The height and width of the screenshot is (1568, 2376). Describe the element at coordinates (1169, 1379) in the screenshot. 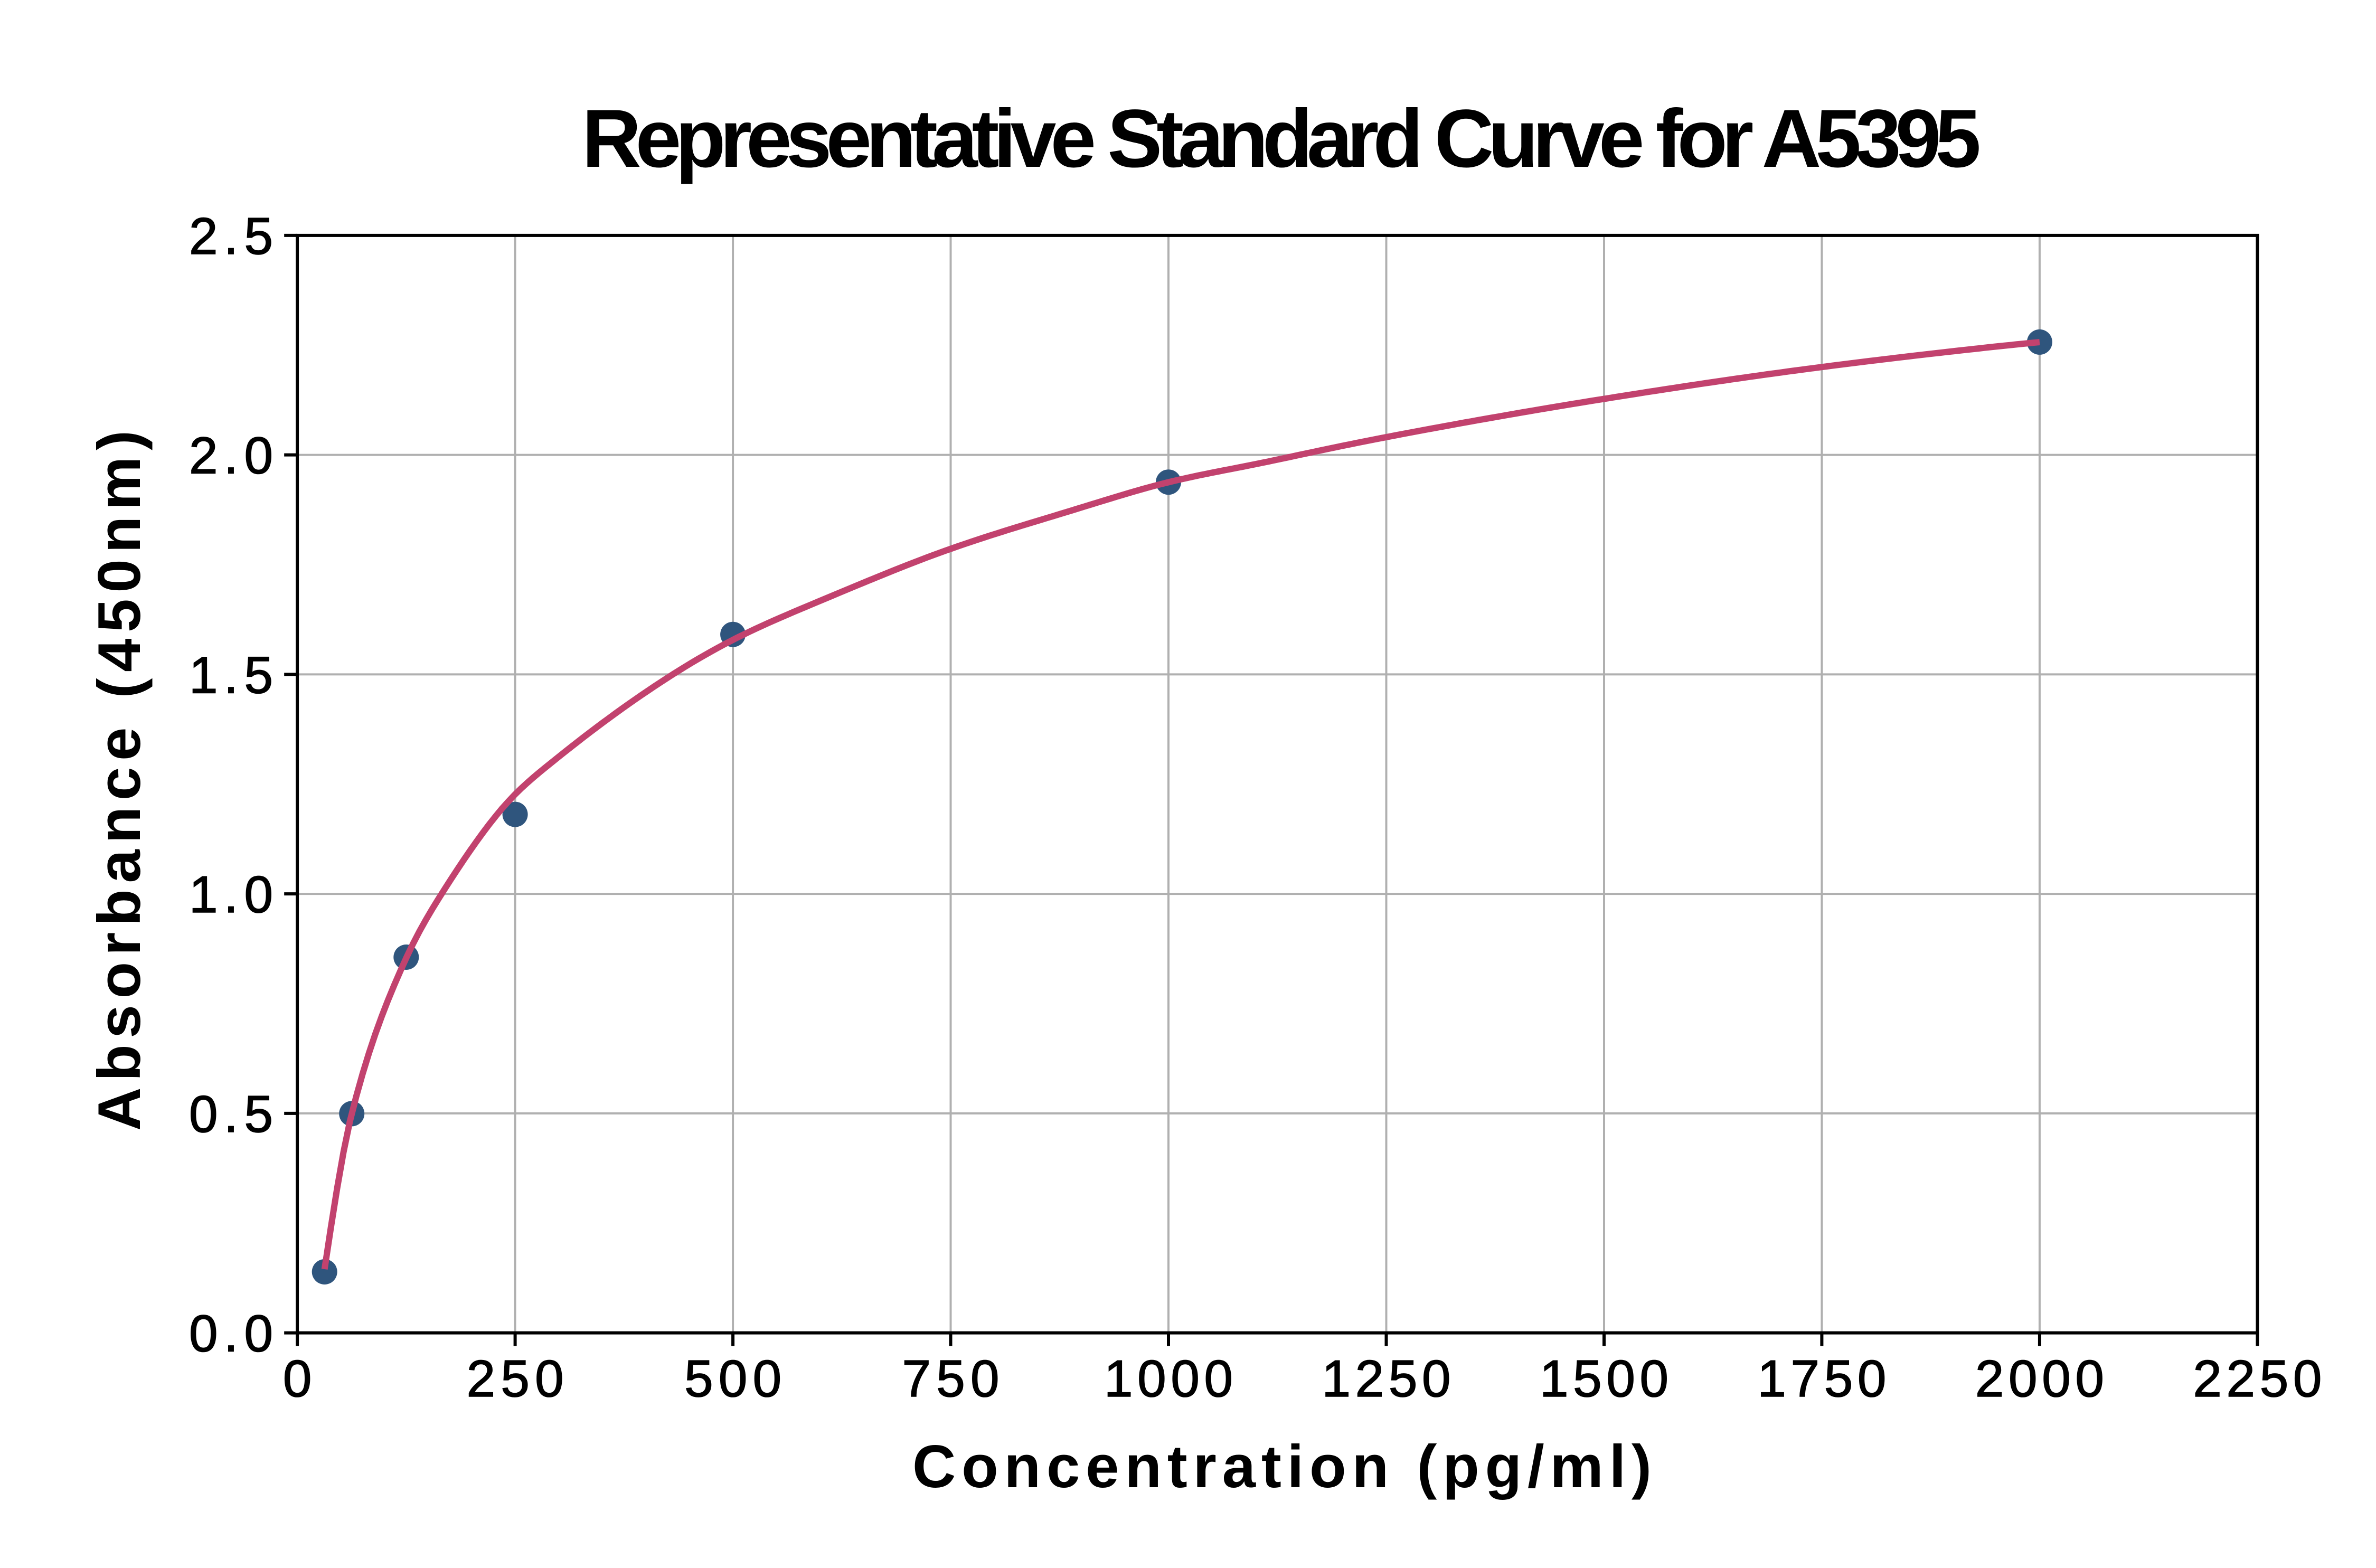

I see `svg-text: 1000` at that location.